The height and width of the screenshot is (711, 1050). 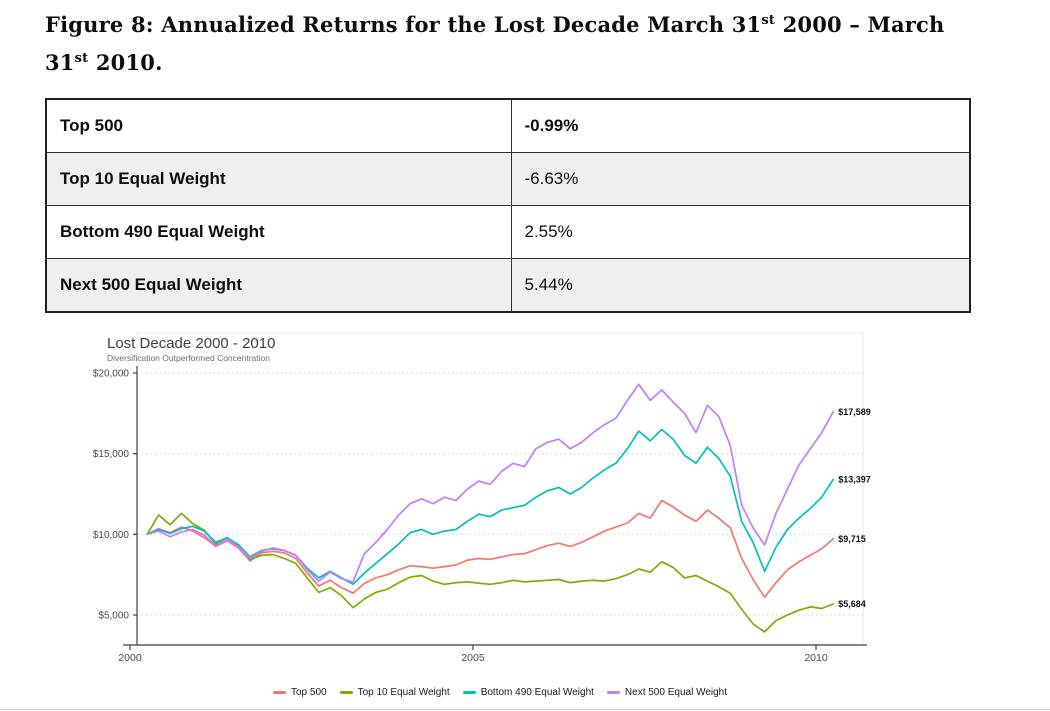 What do you see at coordinates (278, 179) in the screenshot?
I see `row-label: Top 10 Equal Weight` at bounding box center [278, 179].